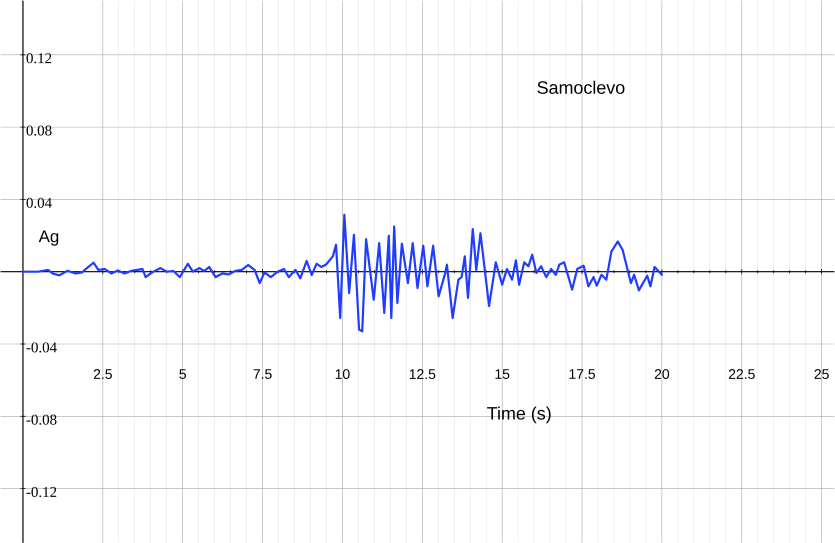 This screenshot has width=835, height=543. Describe the element at coordinates (41, 419) in the screenshot. I see `y-tick-label: -0.08` at that location.